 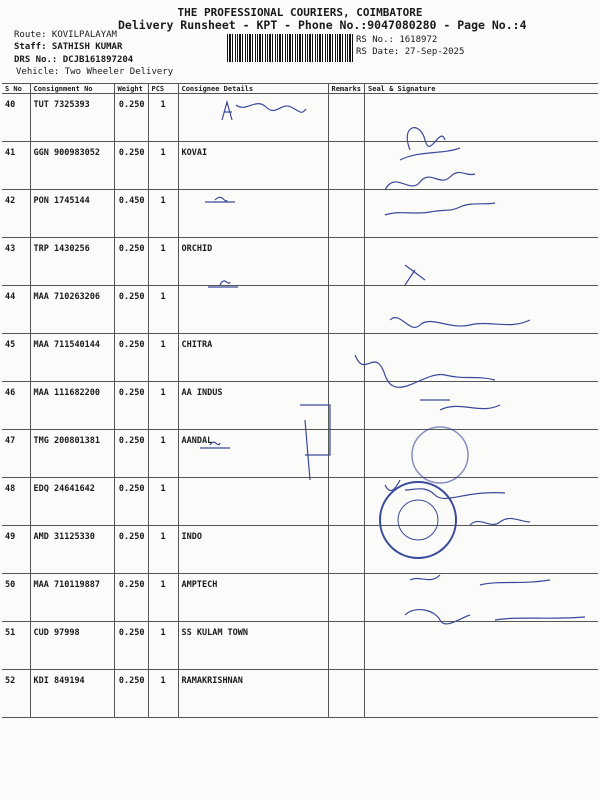 I want to click on cell-sno: 51, so click(x=16, y=645).